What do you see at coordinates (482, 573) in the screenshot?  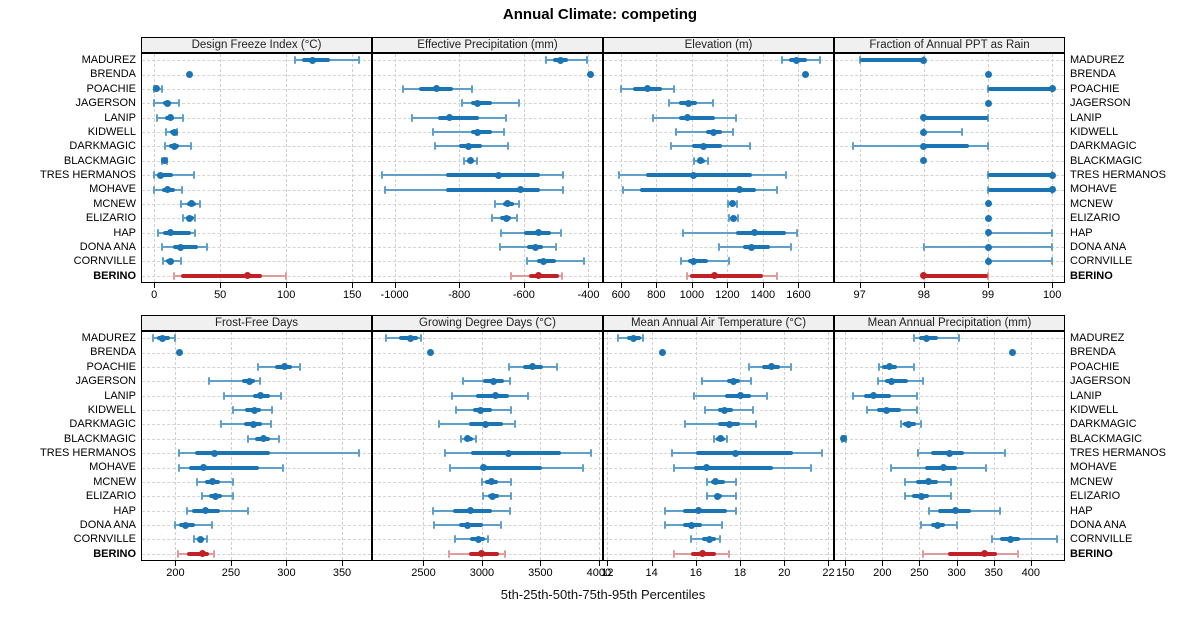 I see `axis-tick-label: 3000` at bounding box center [482, 573].